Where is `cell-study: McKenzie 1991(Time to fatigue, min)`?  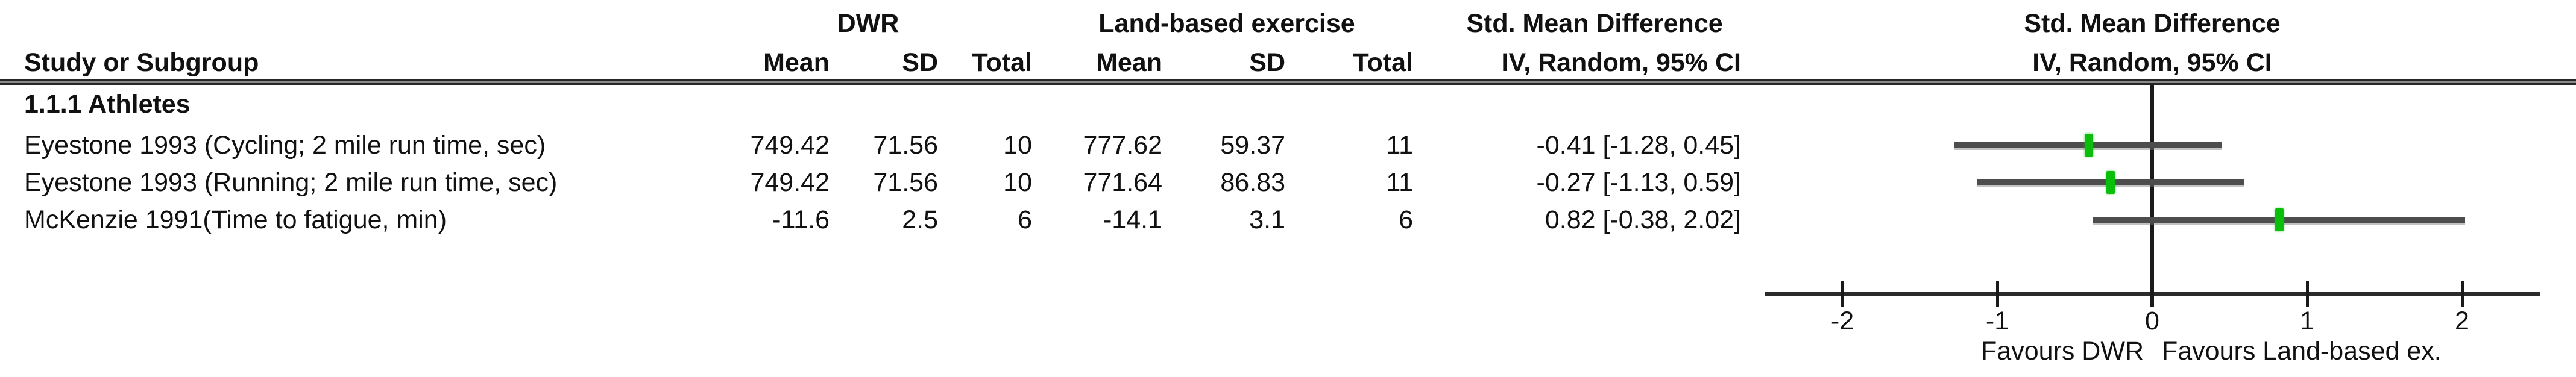 cell-study: McKenzie 1991(Time to fatigue, min) is located at coordinates (235, 219).